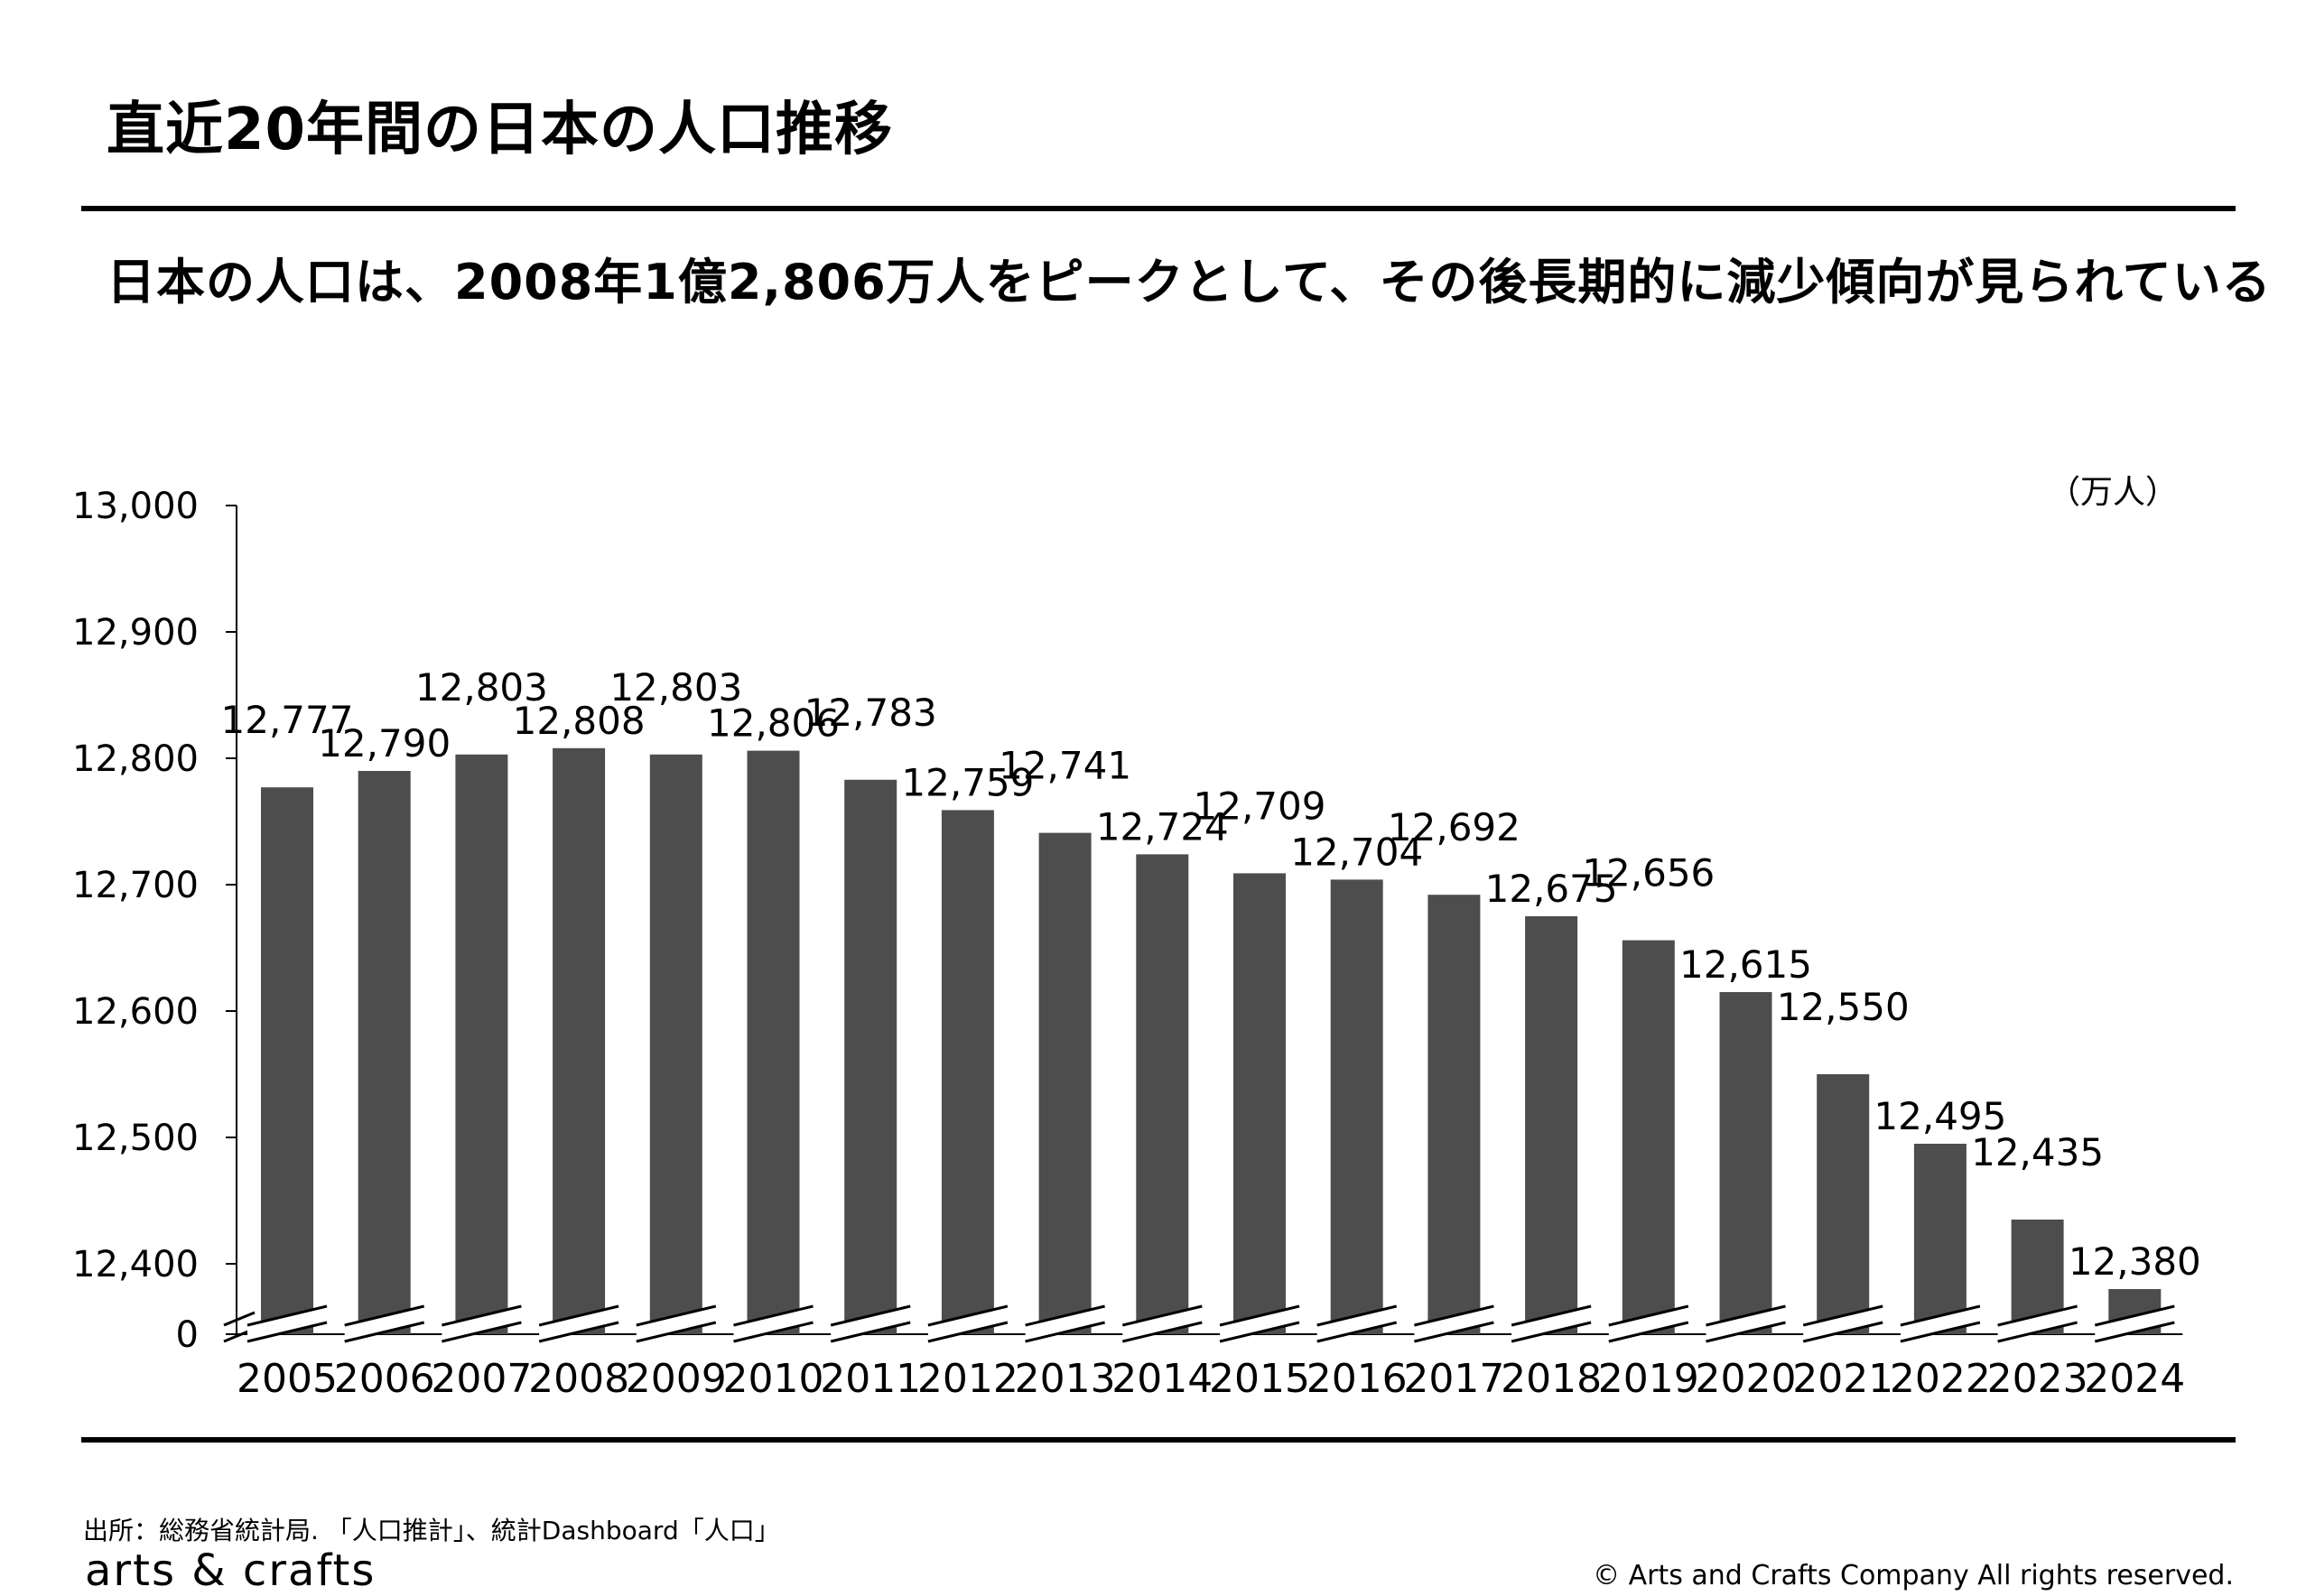  Describe the element at coordinates (2113, 493) in the screenshot. I see `unit-label: （万人）` at that location.